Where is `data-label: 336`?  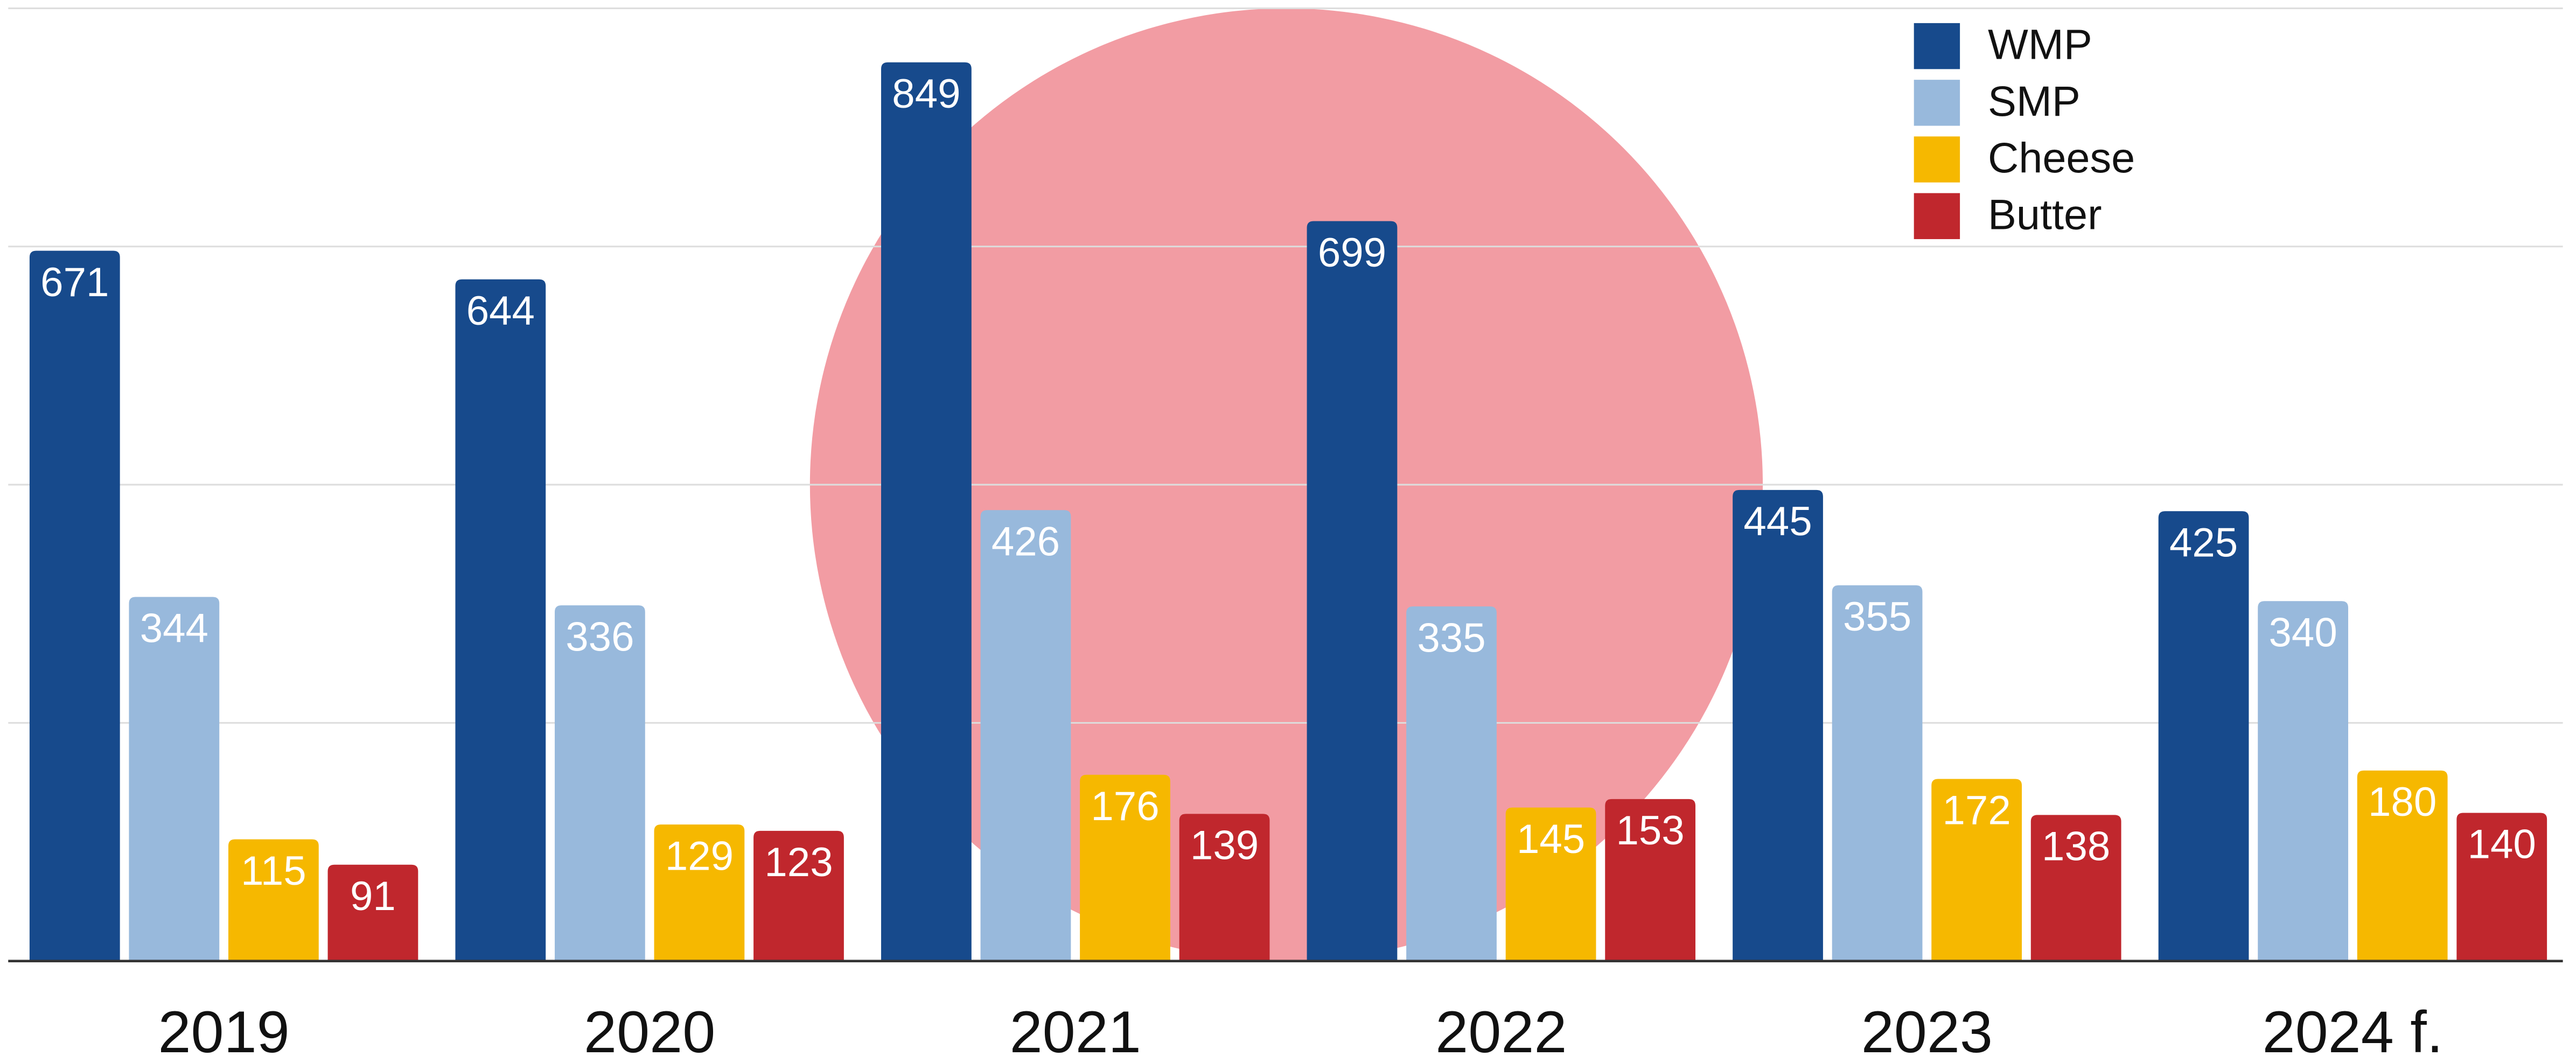 data-label: 336 is located at coordinates (600, 637).